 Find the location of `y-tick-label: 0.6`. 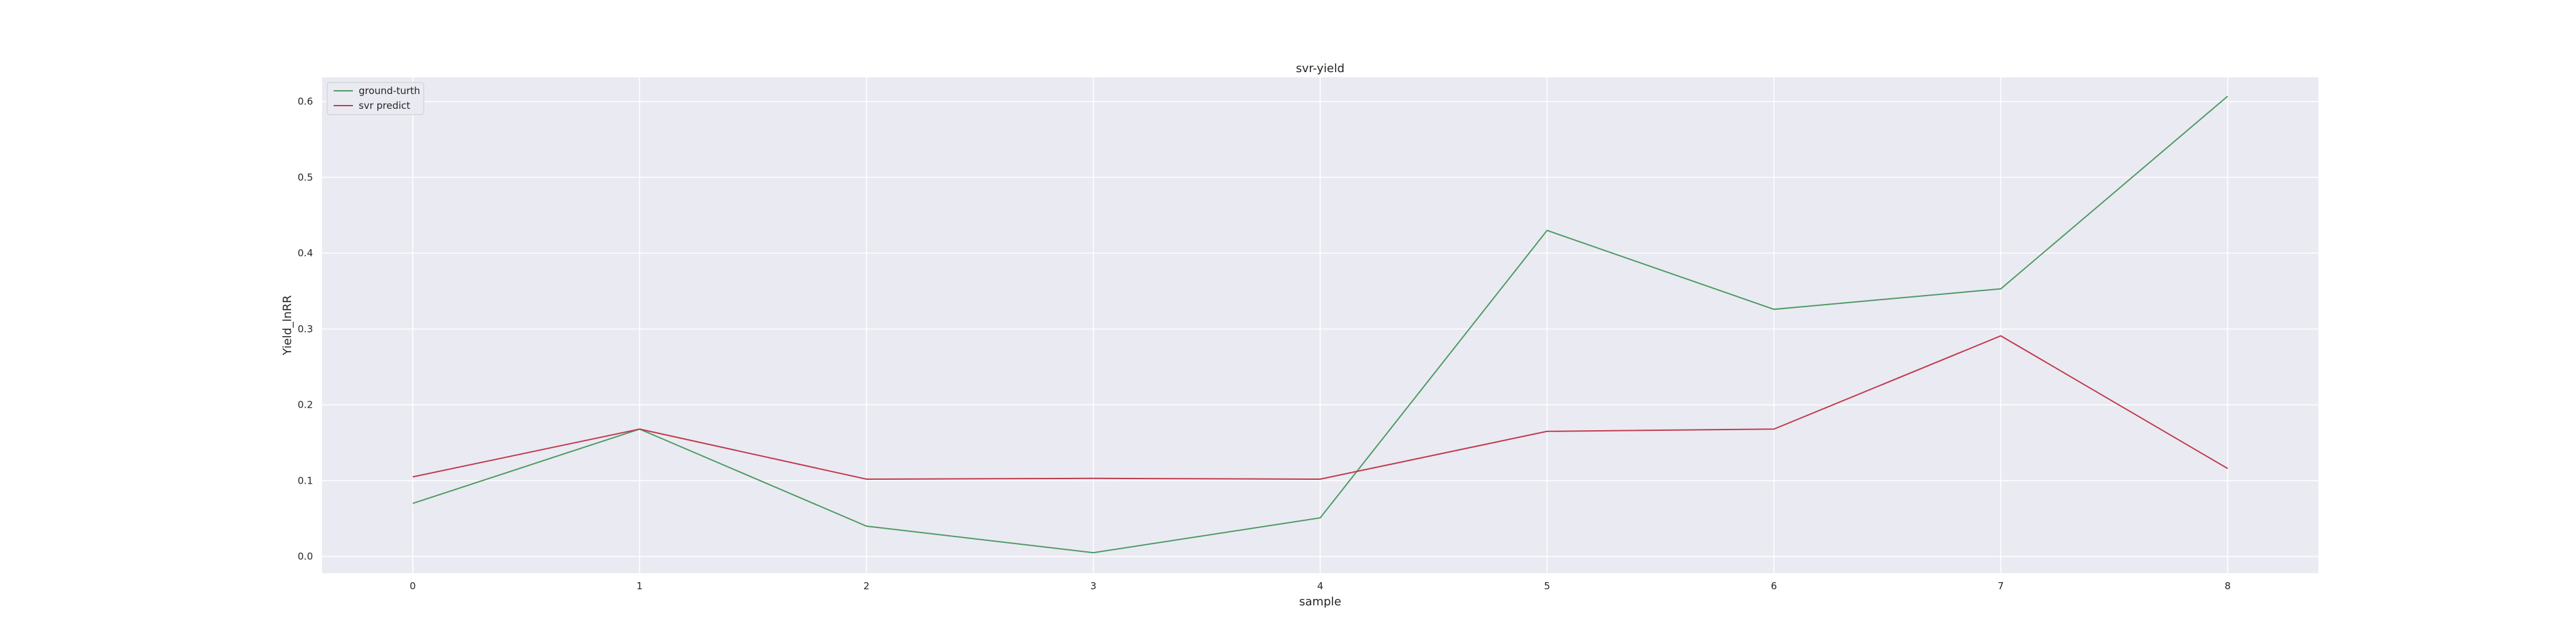

y-tick-label: 0.6 is located at coordinates (305, 102).